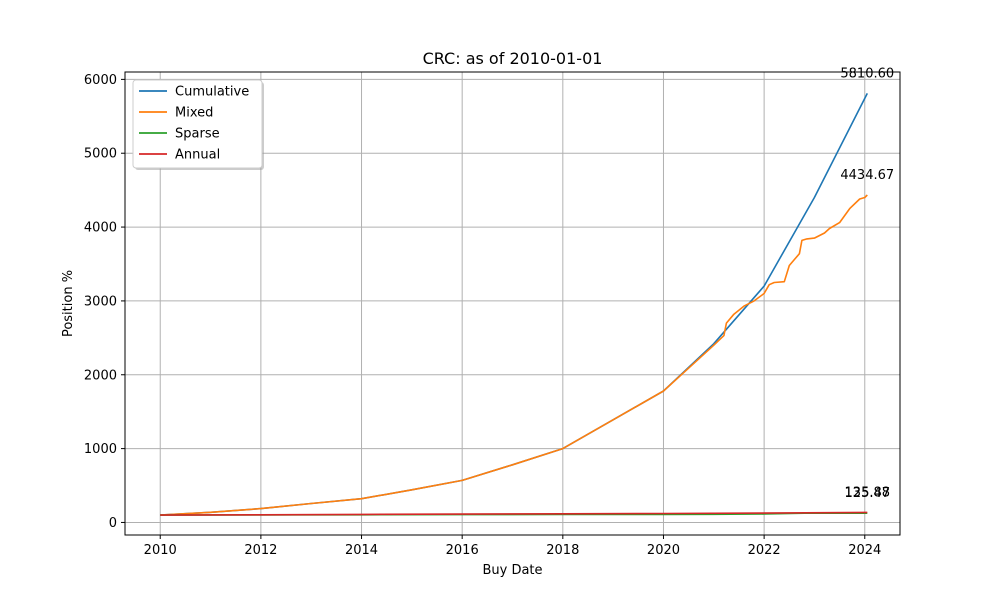  Describe the element at coordinates (68, 303) in the screenshot. I see `y-axis-label: Position %` at that location.